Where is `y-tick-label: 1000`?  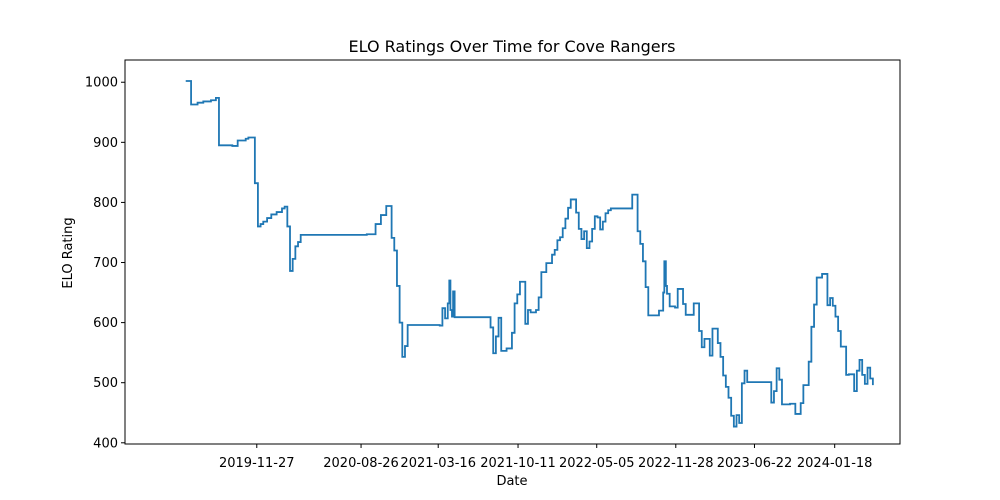
y-tick-label: 1000 is located at coordinates (101, 83).